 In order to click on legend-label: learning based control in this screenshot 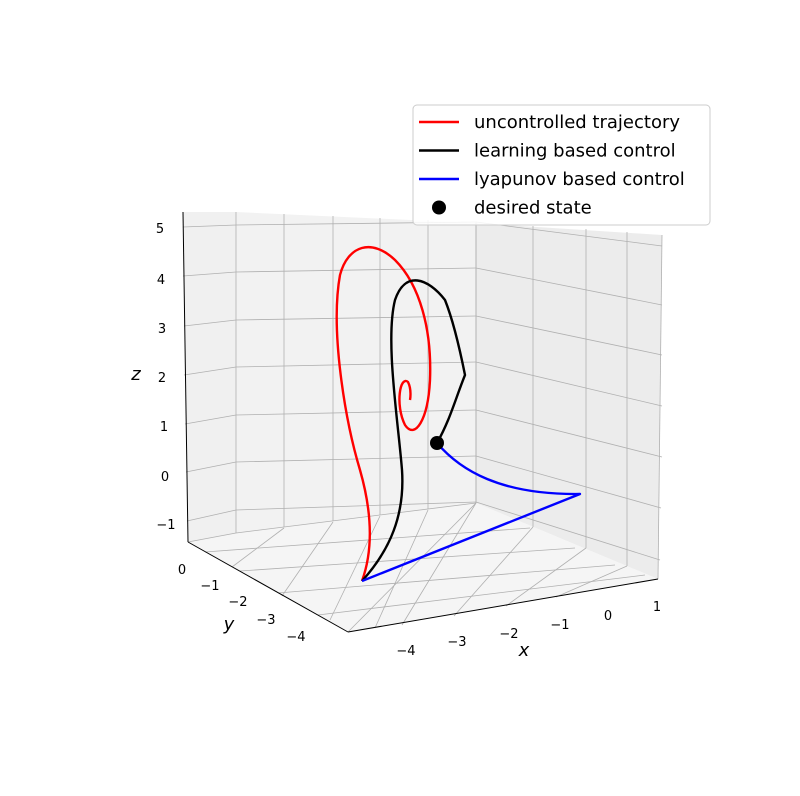, I will do `click(575, 151)`.